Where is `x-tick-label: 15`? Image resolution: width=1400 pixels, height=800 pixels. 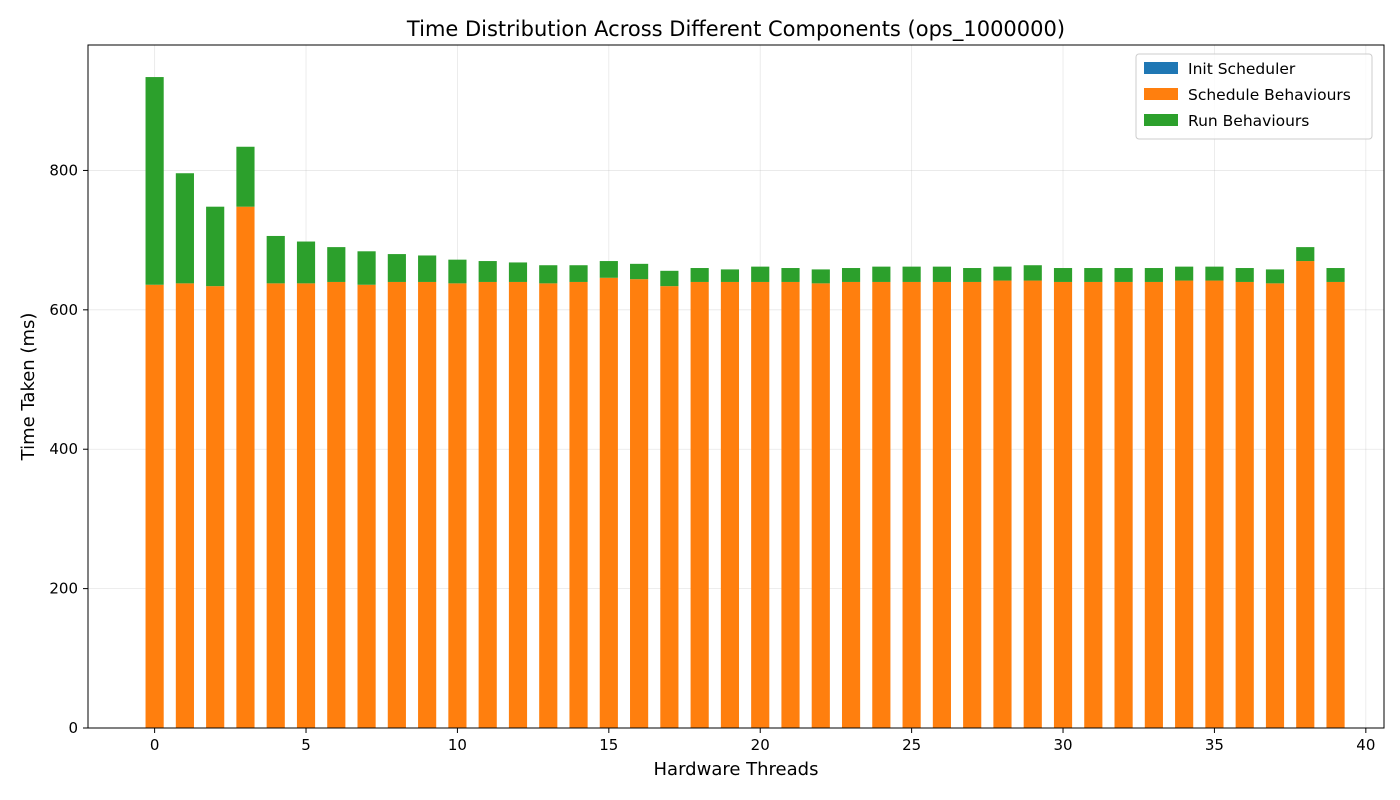 x-tick-label: 15 is located at coordinates (608, 745).